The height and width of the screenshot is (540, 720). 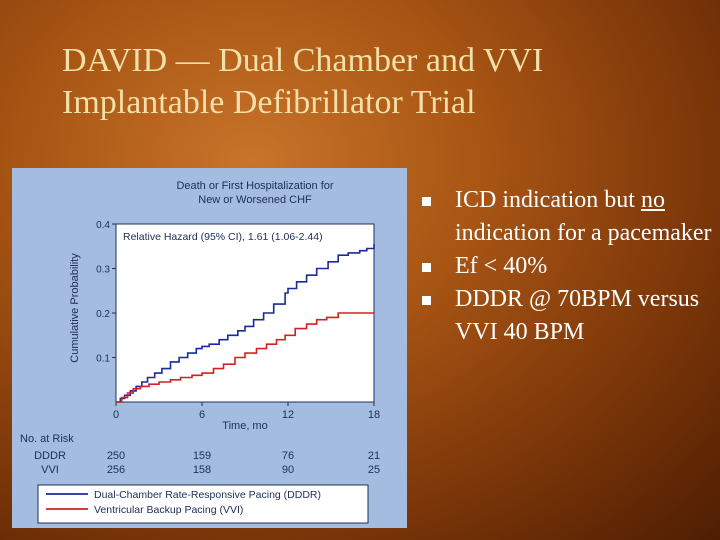 I want to click on at-risk-value: 250, so click(x=116, y=456).